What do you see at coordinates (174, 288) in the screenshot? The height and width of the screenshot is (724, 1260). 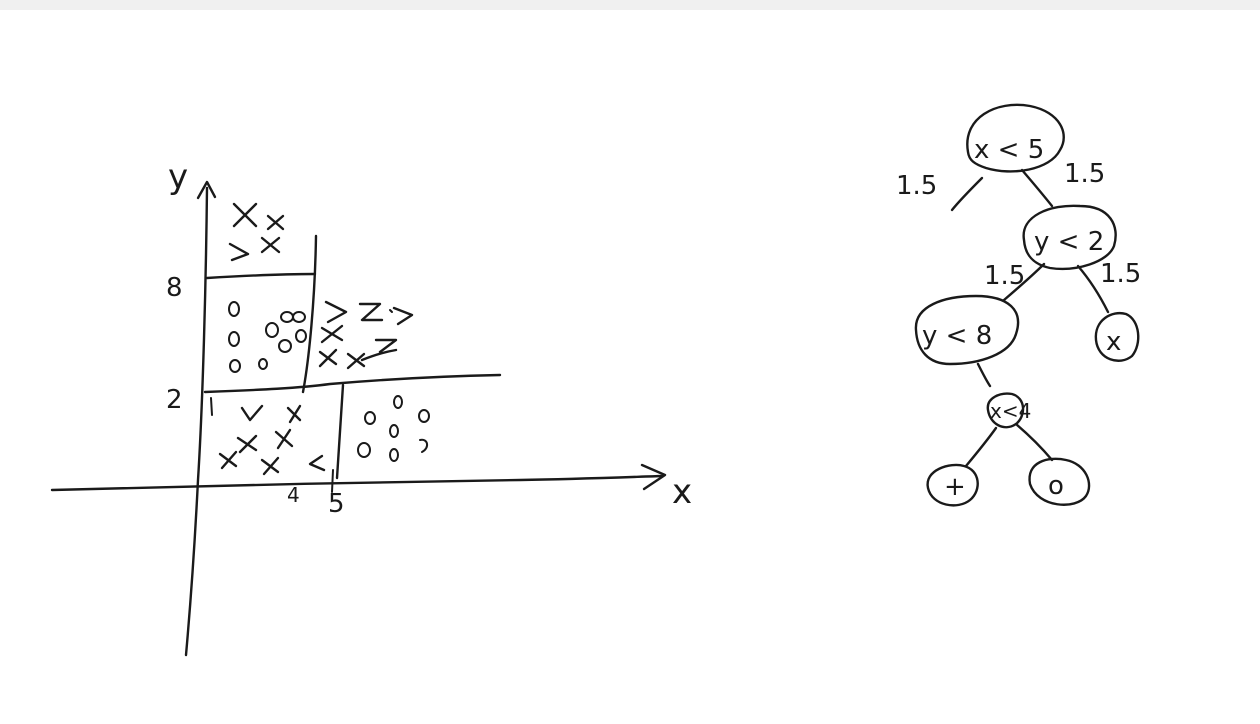 I see `y-tick-8: 8` at bounding box center [174, 288].